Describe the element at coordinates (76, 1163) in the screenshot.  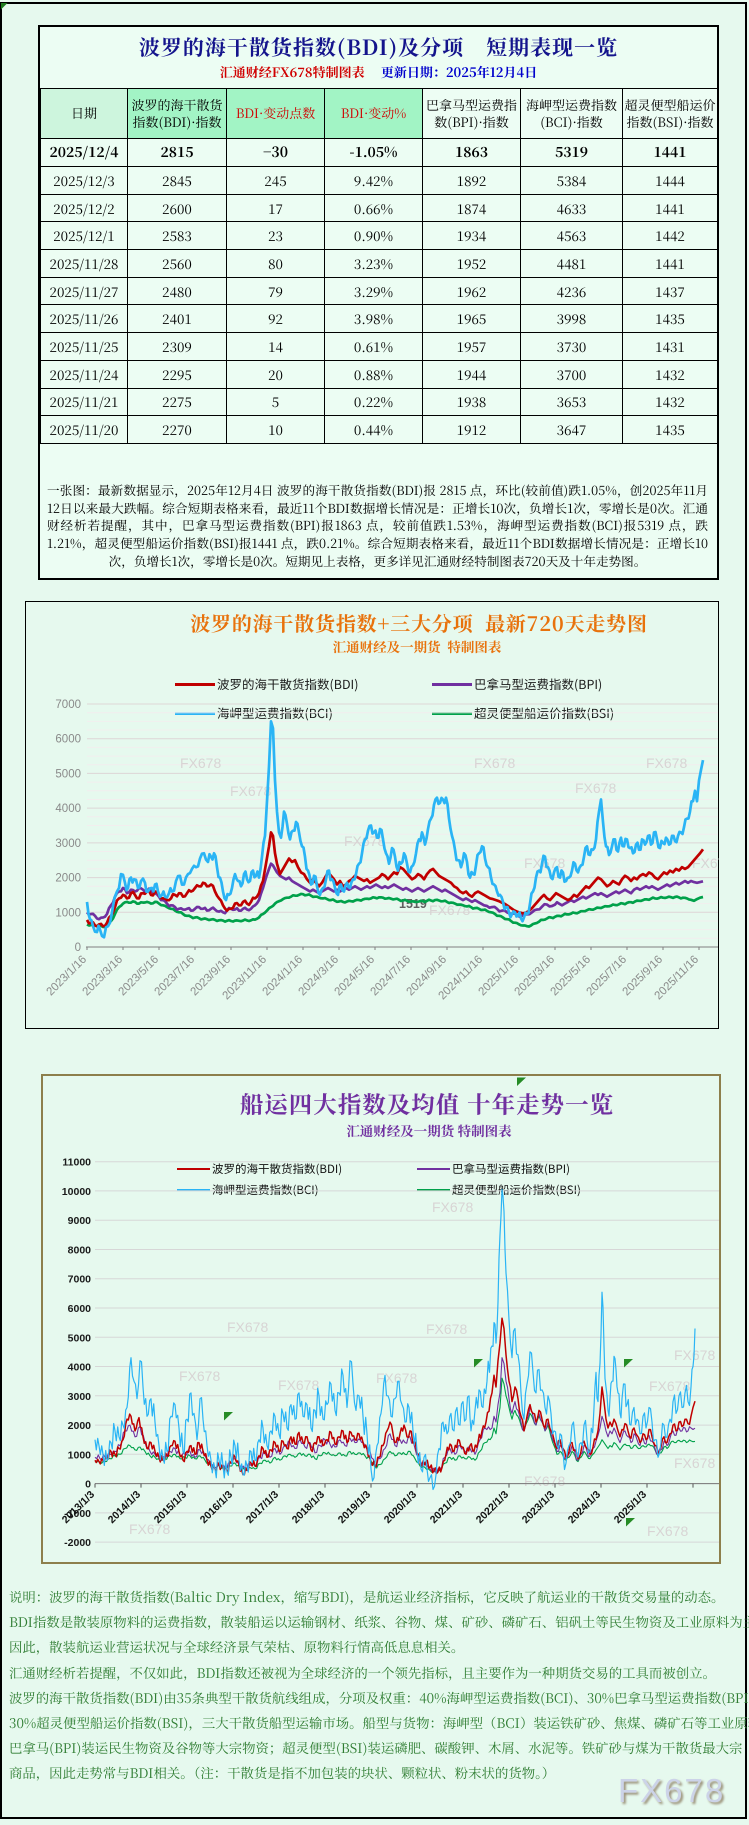
I see `svg-text: 11000` at that location.